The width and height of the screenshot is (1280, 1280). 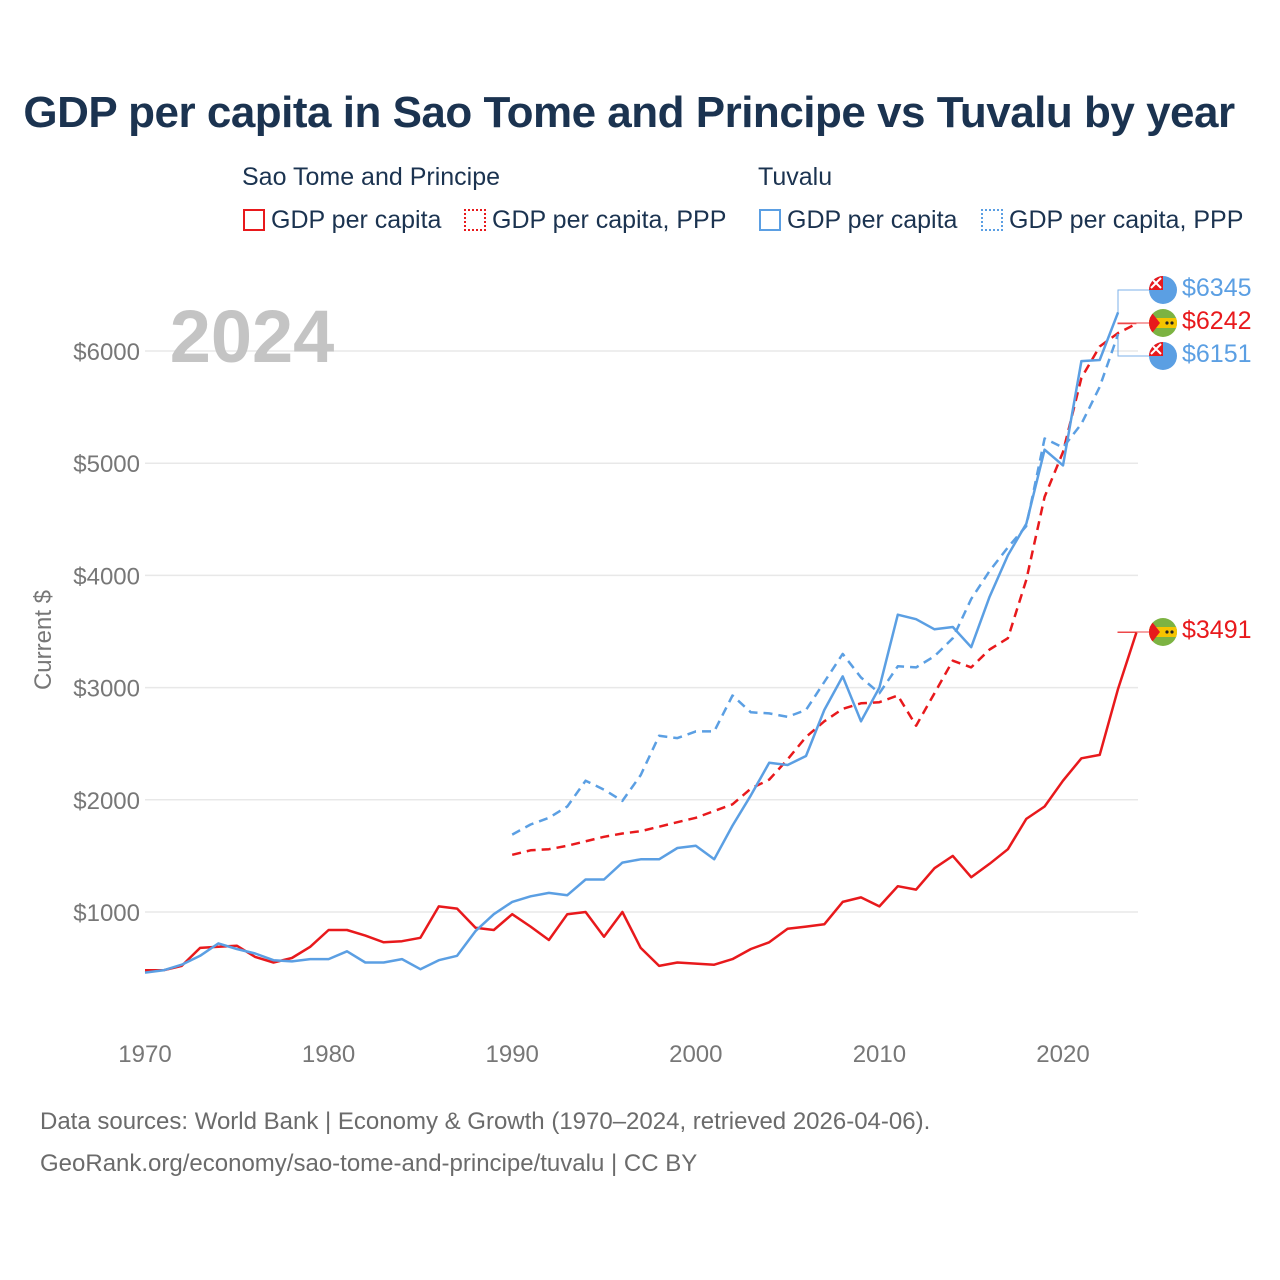 I want to click on legend-item-stp-gdp: GDP per capita, so click(x=342, y=220).